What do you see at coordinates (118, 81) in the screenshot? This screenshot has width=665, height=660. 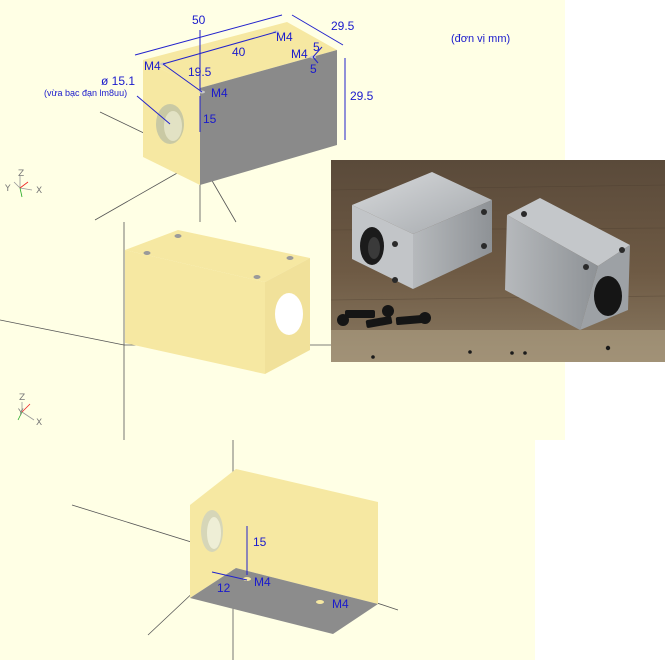 I see `bore-diameter-label: ø 15.1` at bounding box center [118, 81].